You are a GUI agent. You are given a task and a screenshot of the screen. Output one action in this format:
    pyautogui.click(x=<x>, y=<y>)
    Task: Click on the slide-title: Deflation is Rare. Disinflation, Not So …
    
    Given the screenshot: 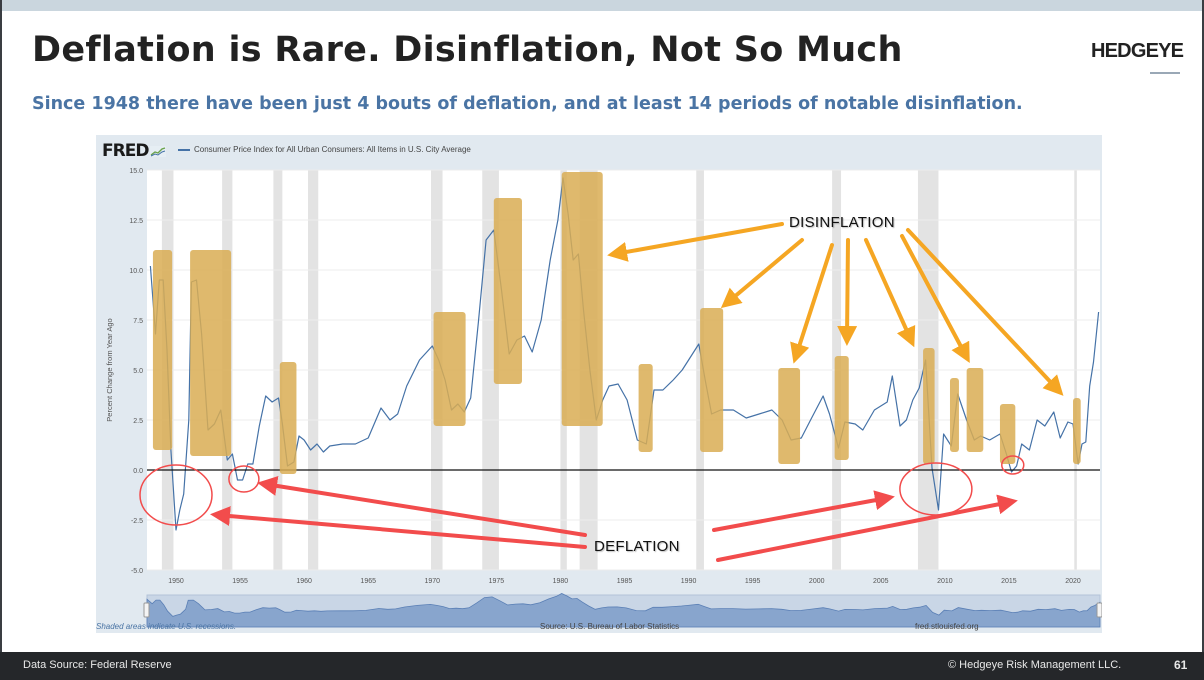 What is the action you would take?
    pyautogui.click(x=467, y=50)
    